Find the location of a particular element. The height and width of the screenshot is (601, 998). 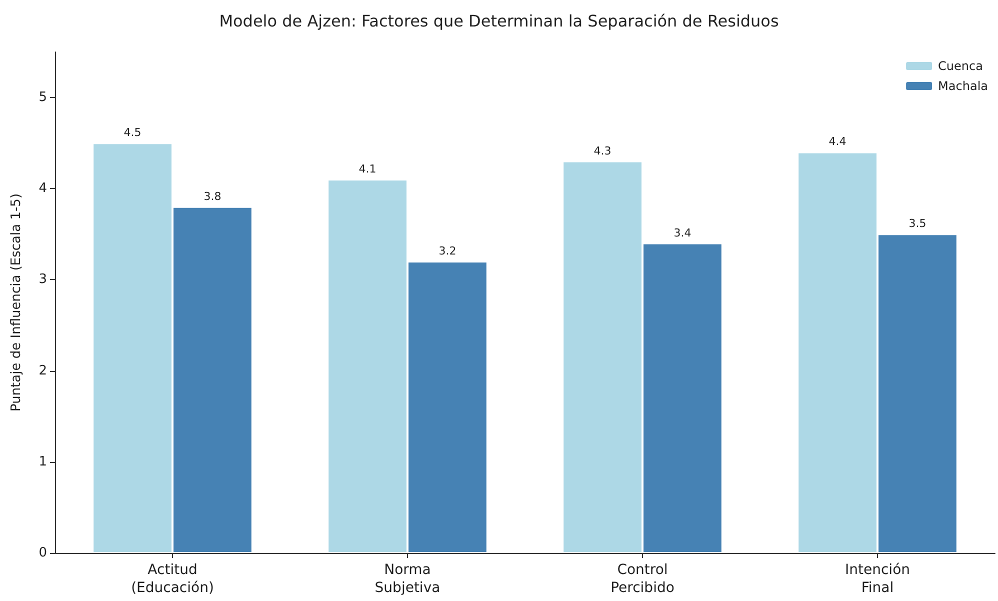

data-label: 3.5 is located at coordinates (917, 223).